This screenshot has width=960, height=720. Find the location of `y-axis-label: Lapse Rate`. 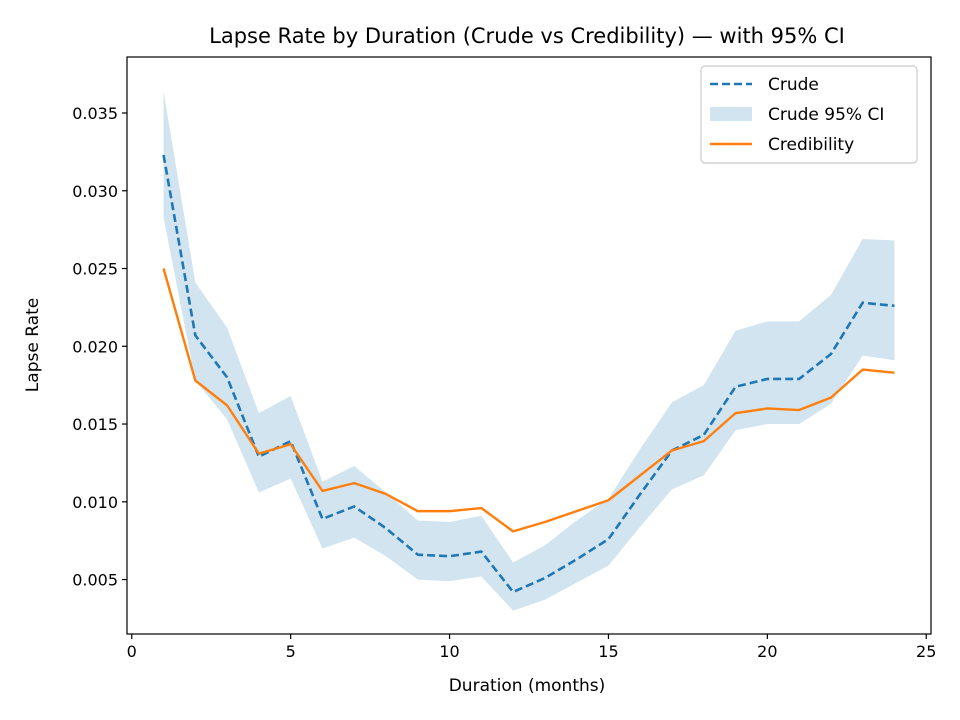

y-axis-label: Lapse Rate is located at coordinates (33, 345).